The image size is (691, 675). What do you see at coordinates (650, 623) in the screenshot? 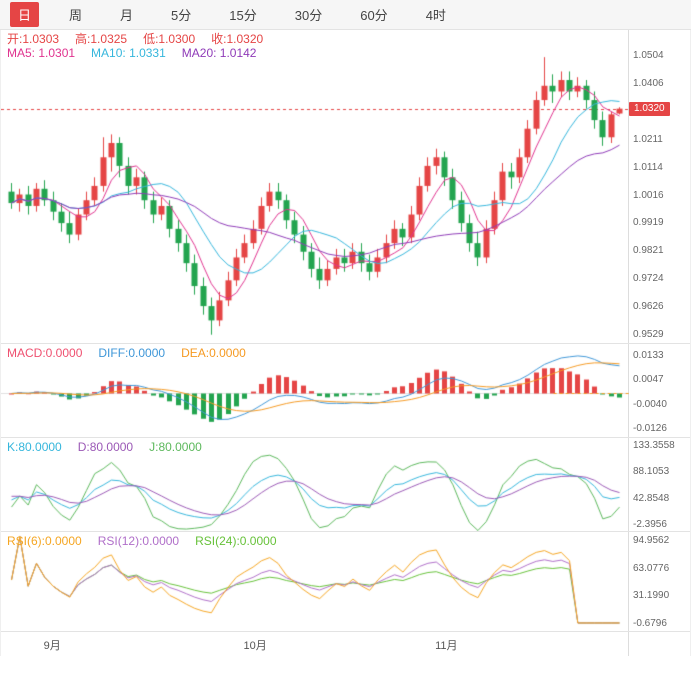
I see `y-axis-tick: -0.6796` at bounding box center [650, 623].